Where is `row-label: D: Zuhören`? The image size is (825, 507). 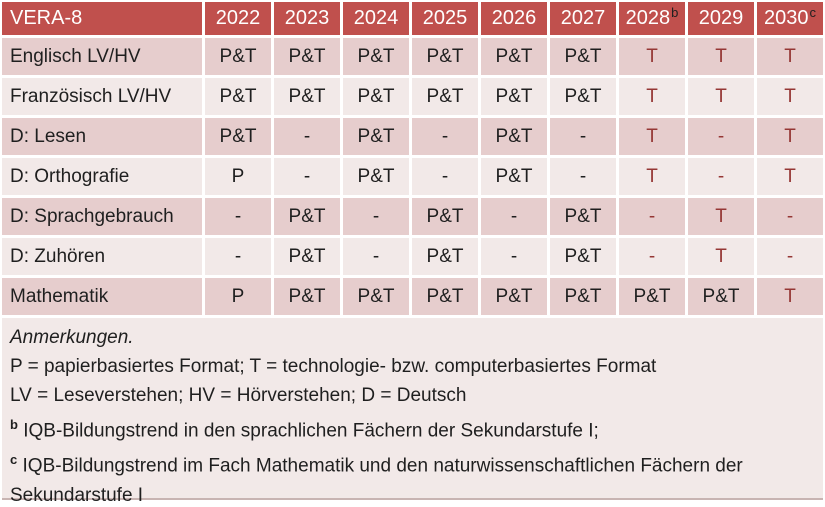
row-label: D: Zuhören is located at coordinates (102, 256).